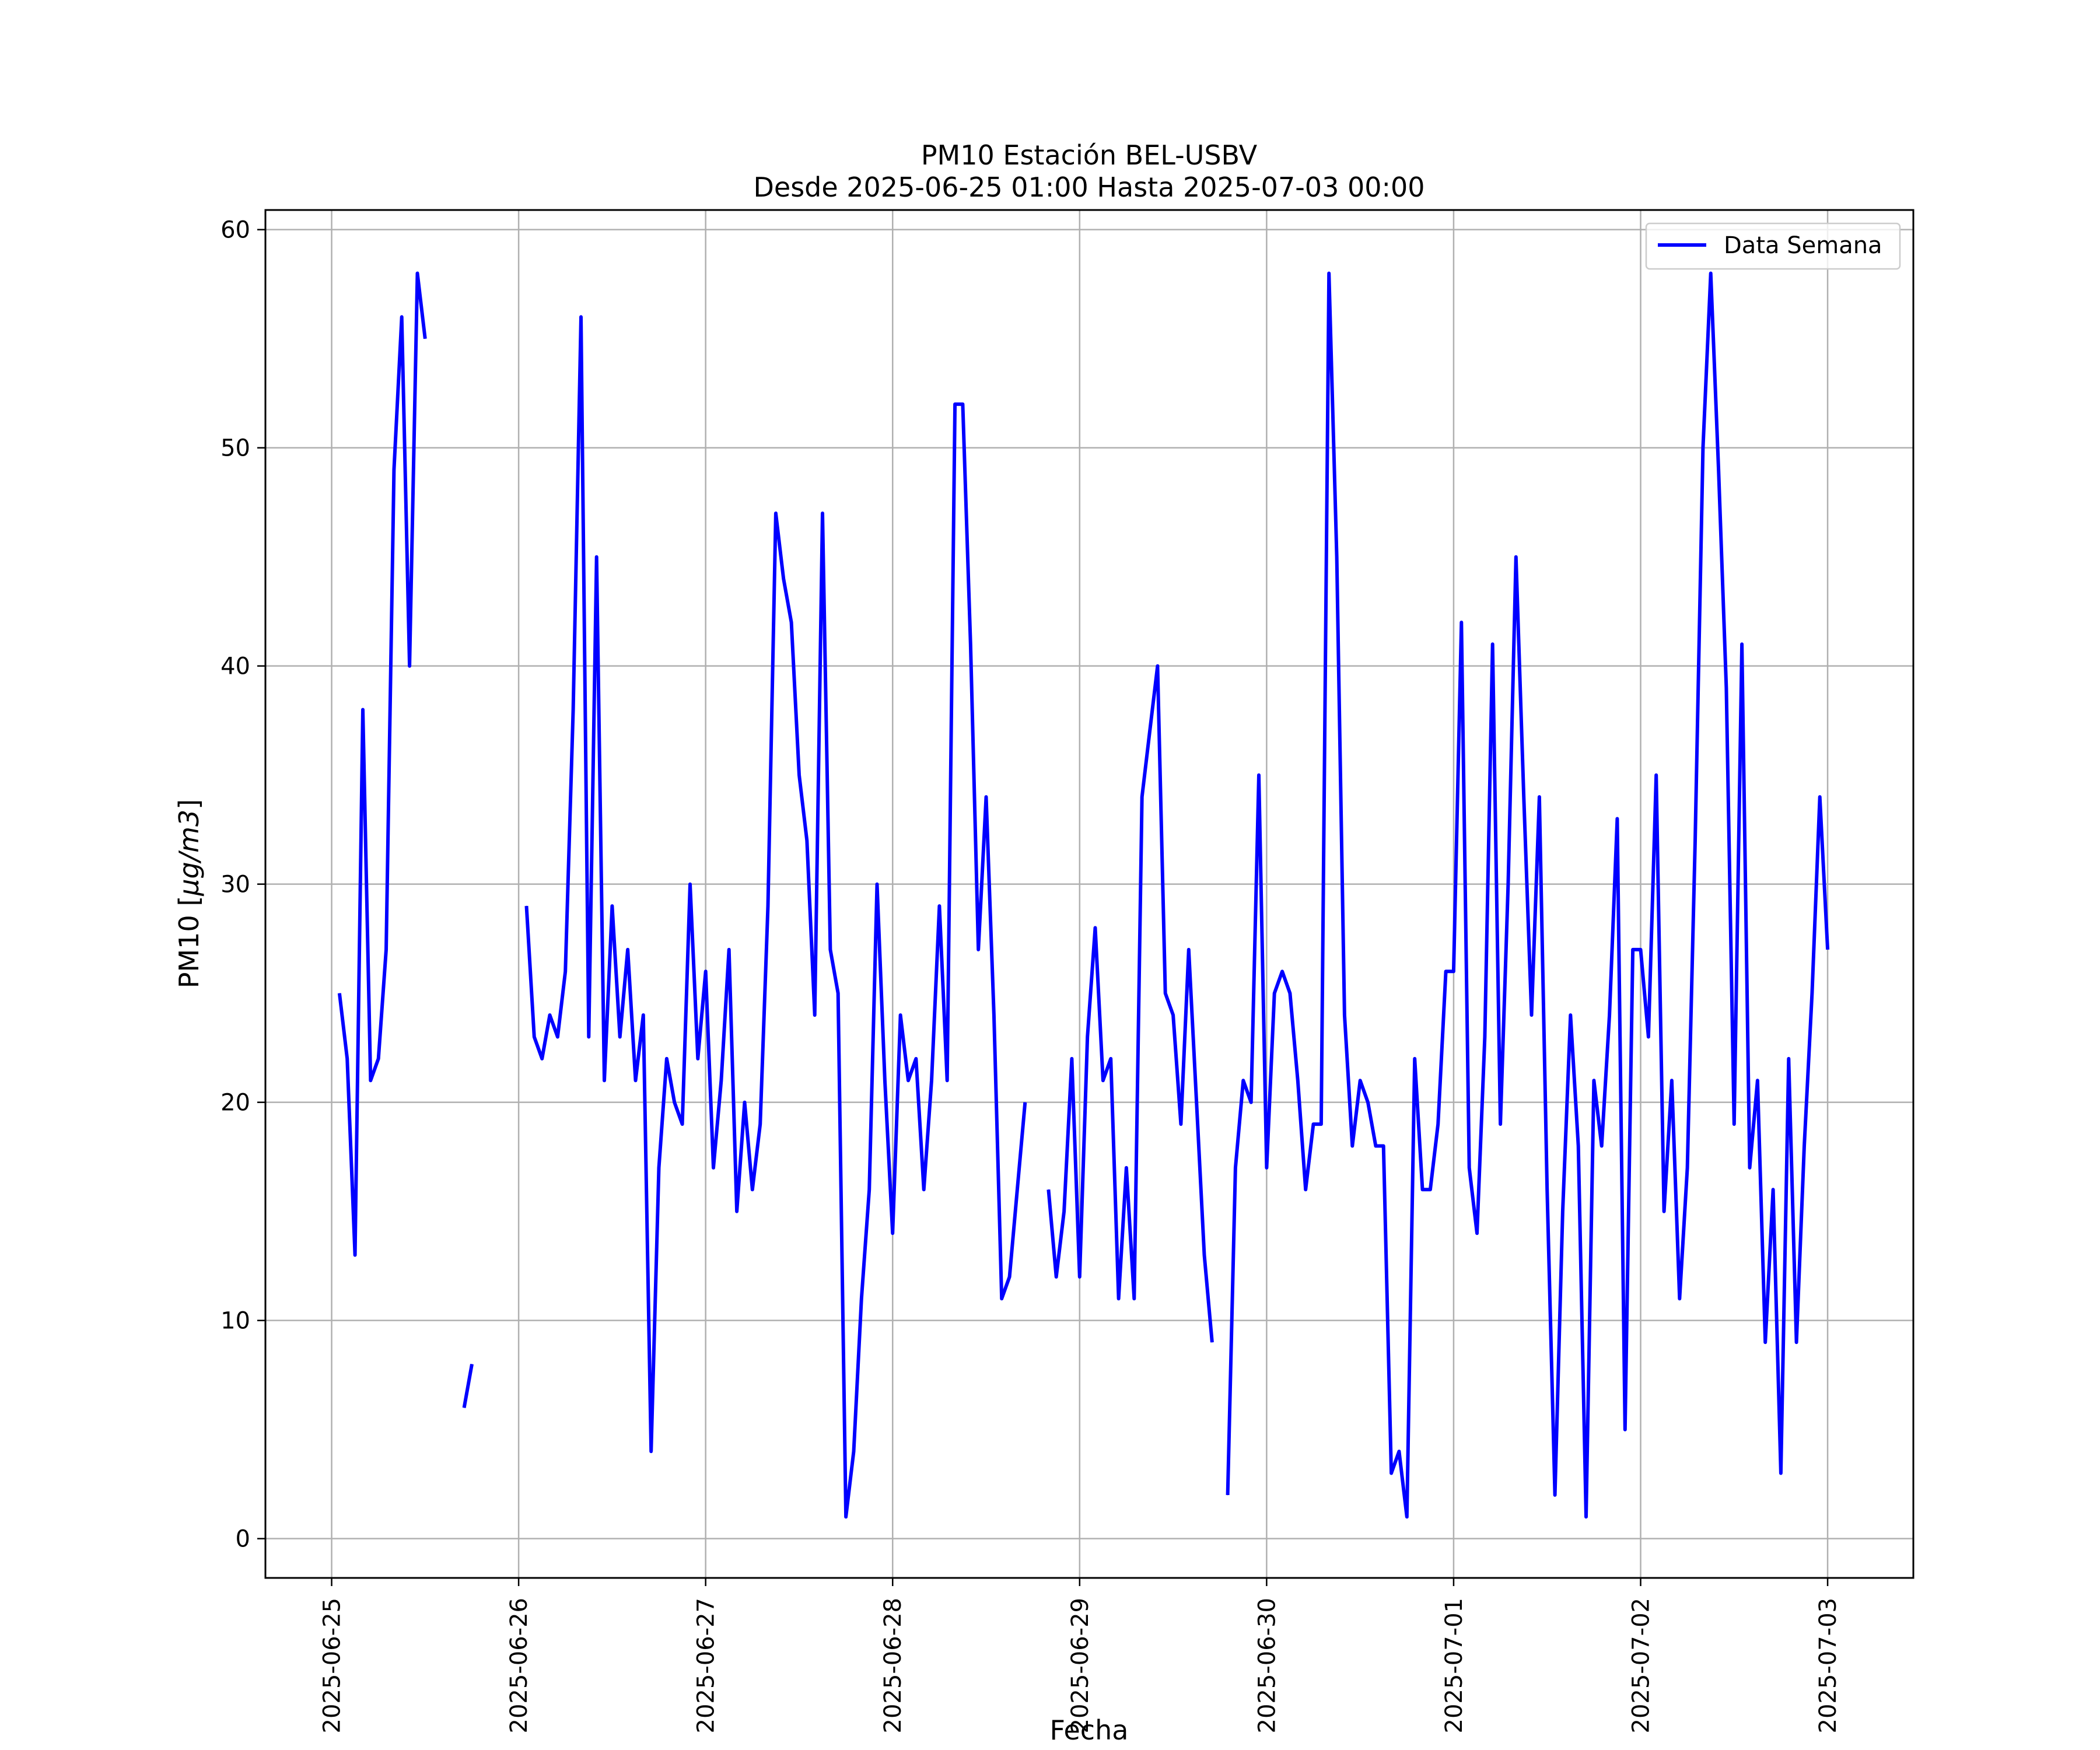 The height and width of the screenshot is (1750, 2100). I want to click on x-tick-label: 2025-06-27, so click(706, 1665).